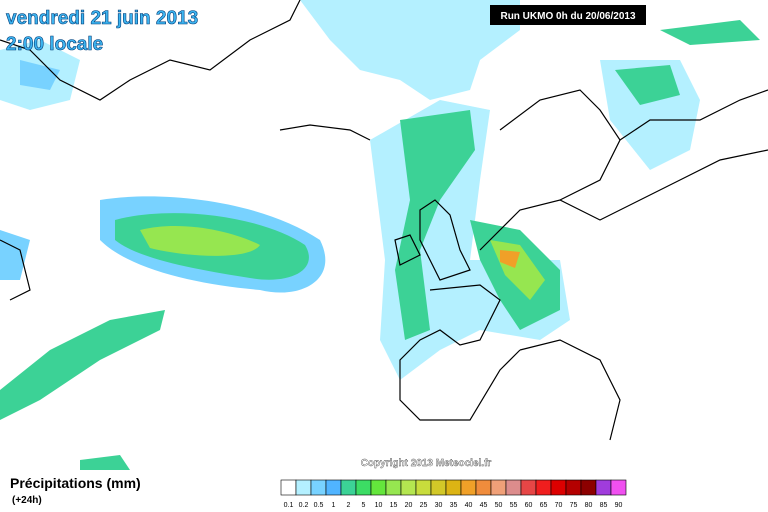  What do you see at coordinates (304, 505) in the screenshot?
I see `legend-label: 0.2` at bounding box center [304, 505].